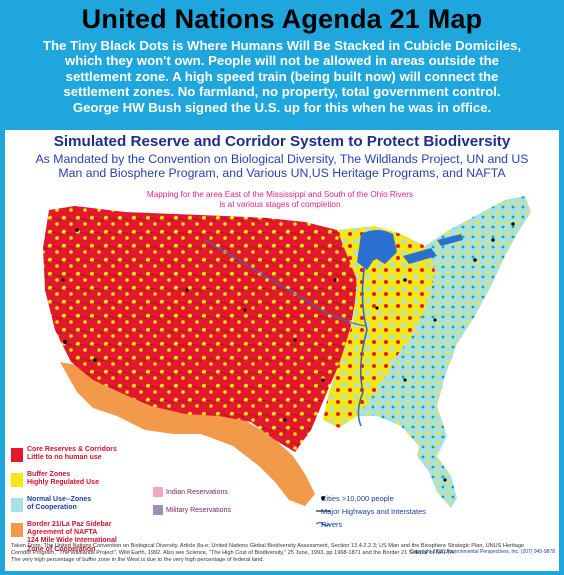  What do you see at coordinates (17, 480) in the screenshot?
I see `buffer-swatch` at bounding box center [17, 480].